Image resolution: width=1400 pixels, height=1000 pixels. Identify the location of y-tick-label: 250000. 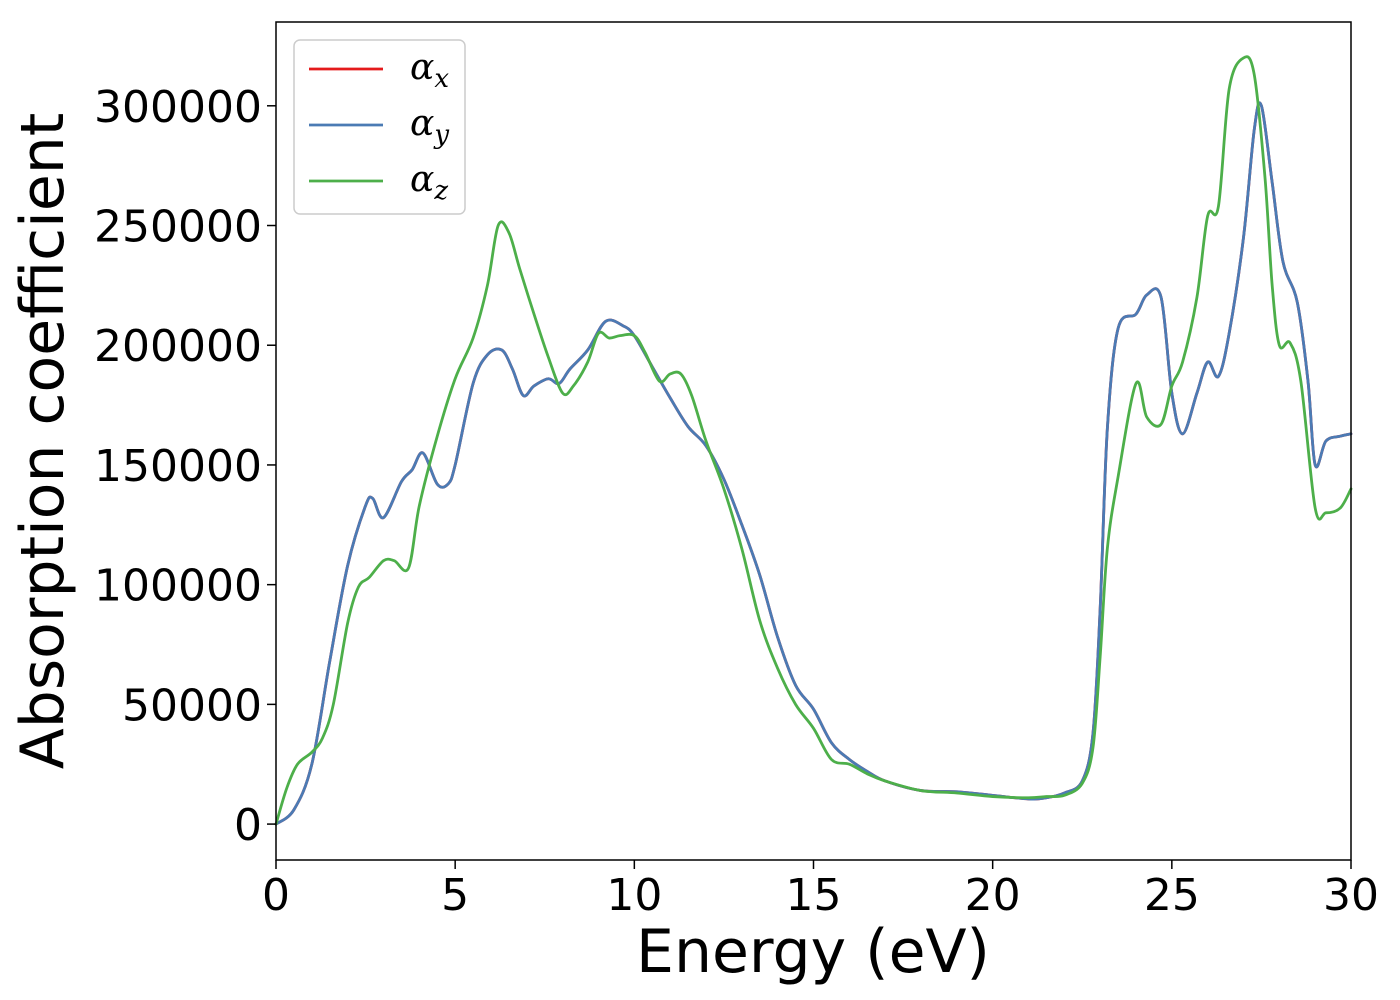
(178, 227).